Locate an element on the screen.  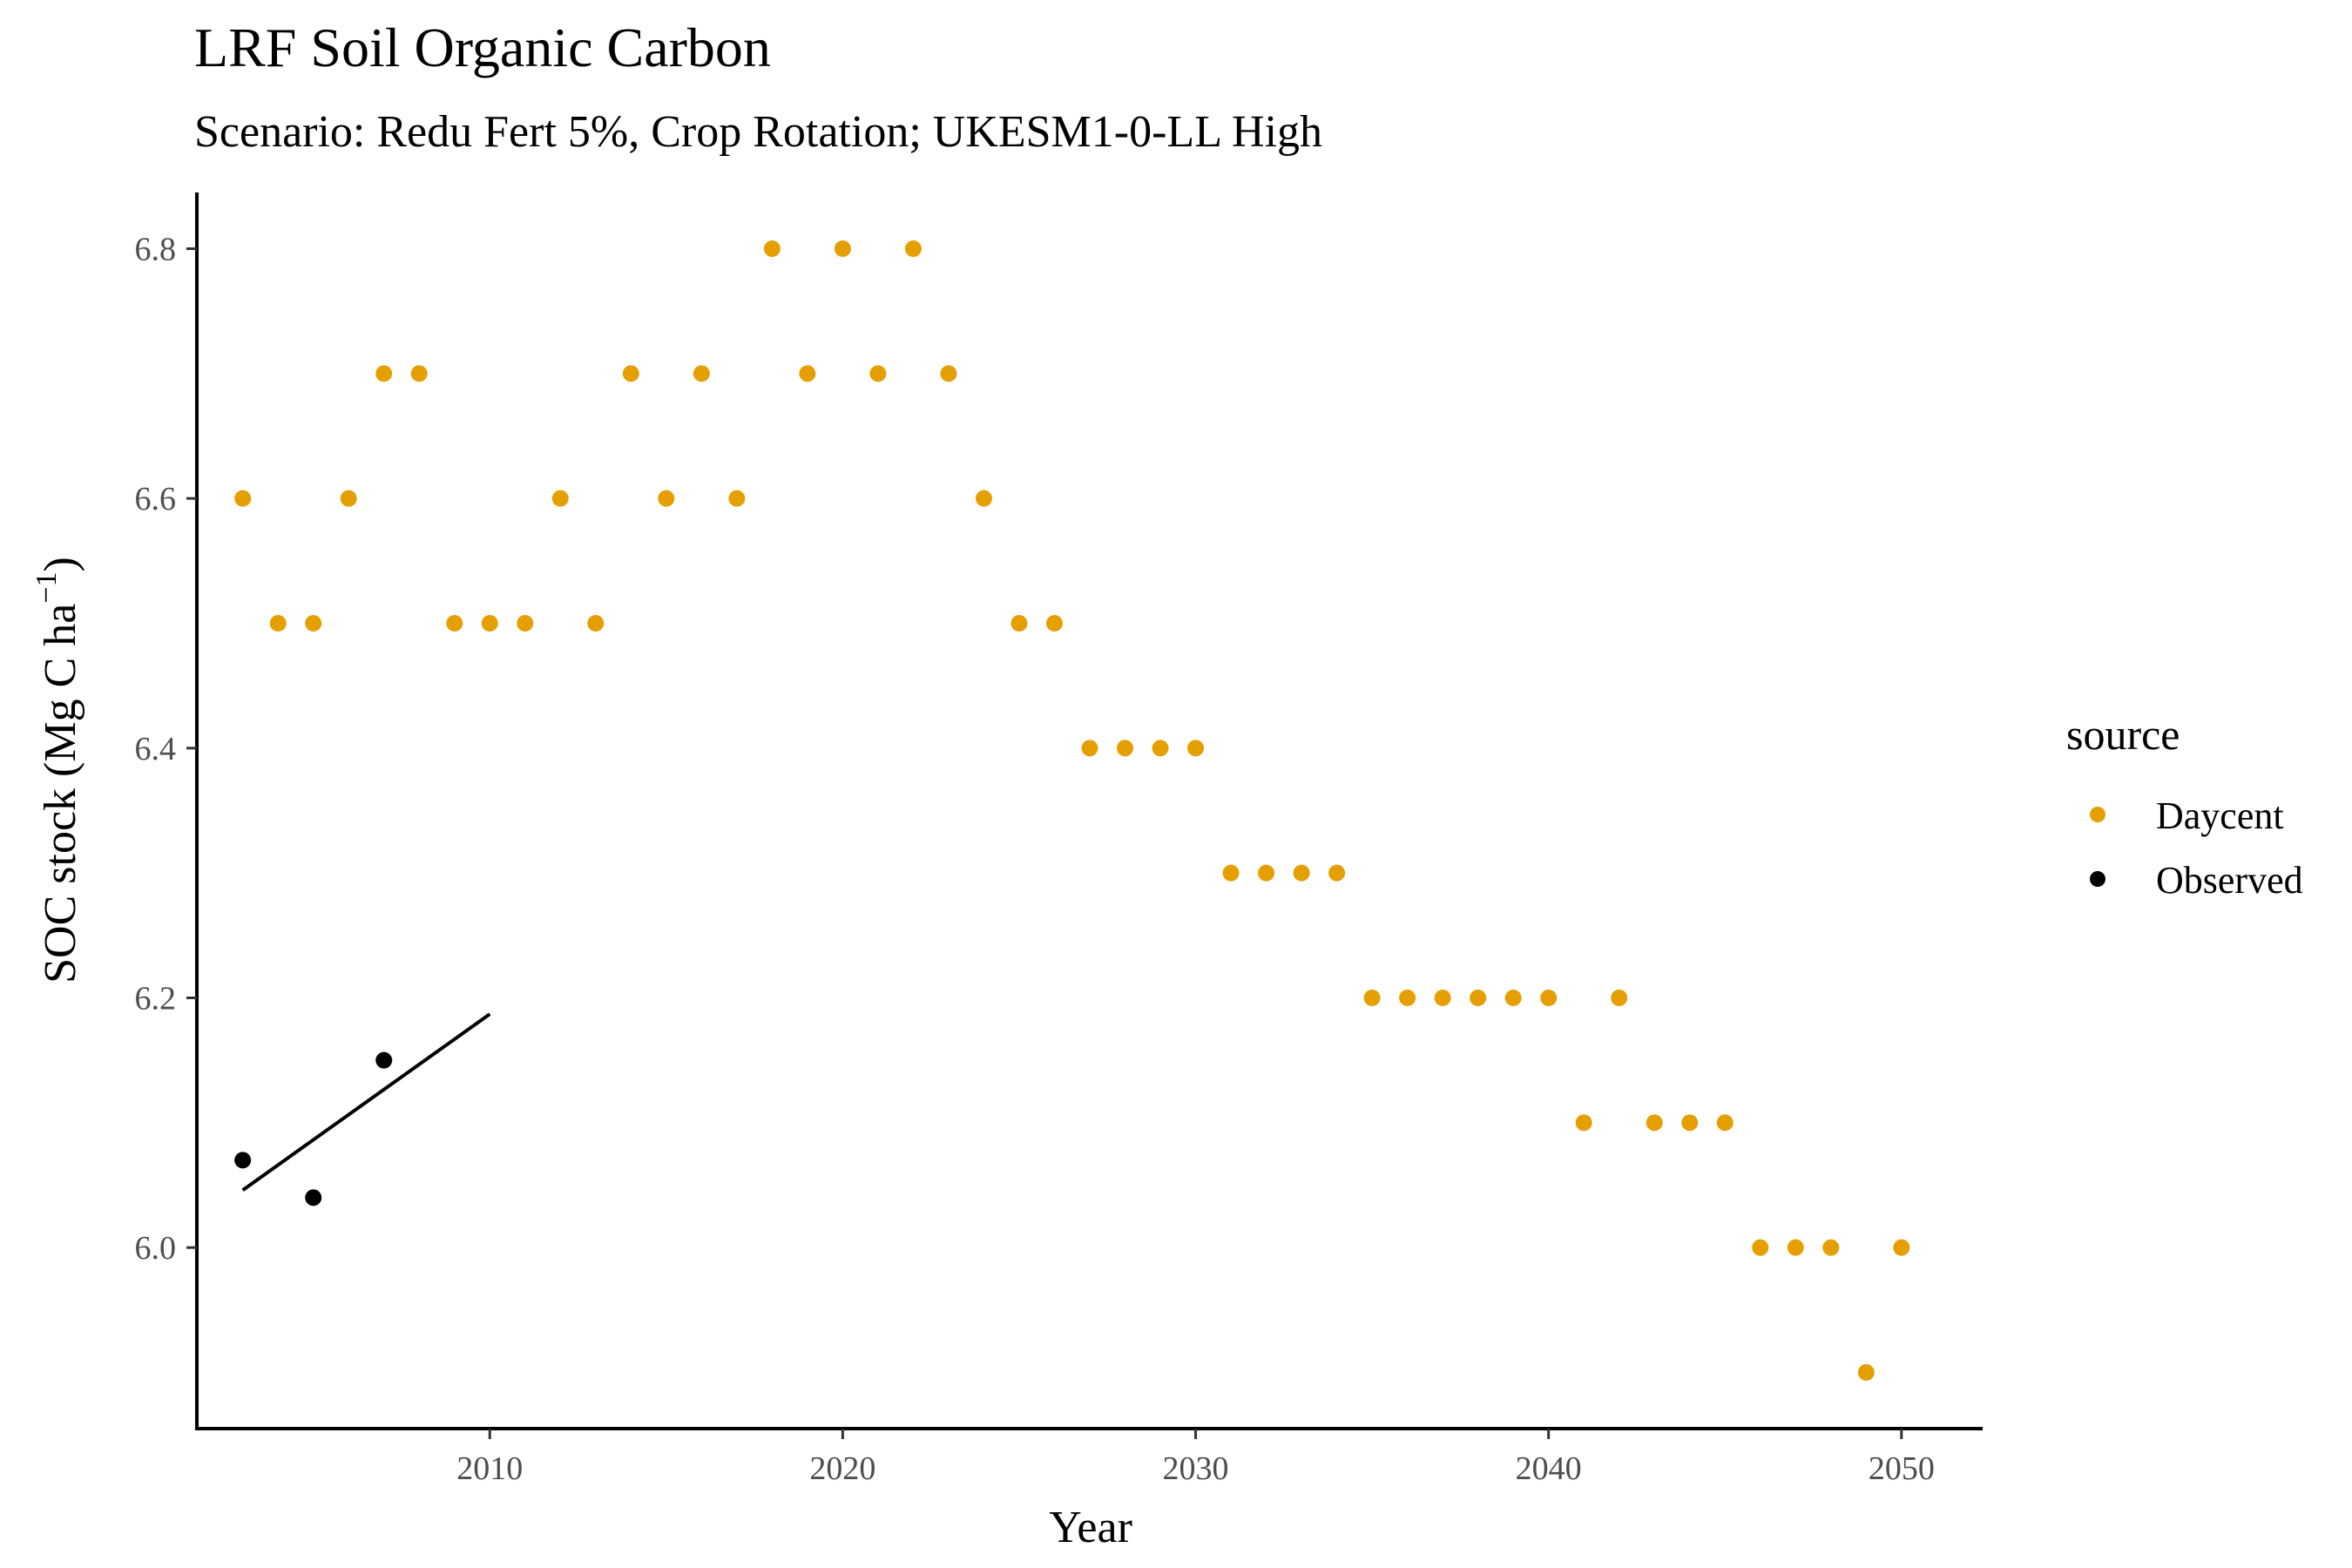
y-tick-label: 6.4 is located at coordinates (156, 749).